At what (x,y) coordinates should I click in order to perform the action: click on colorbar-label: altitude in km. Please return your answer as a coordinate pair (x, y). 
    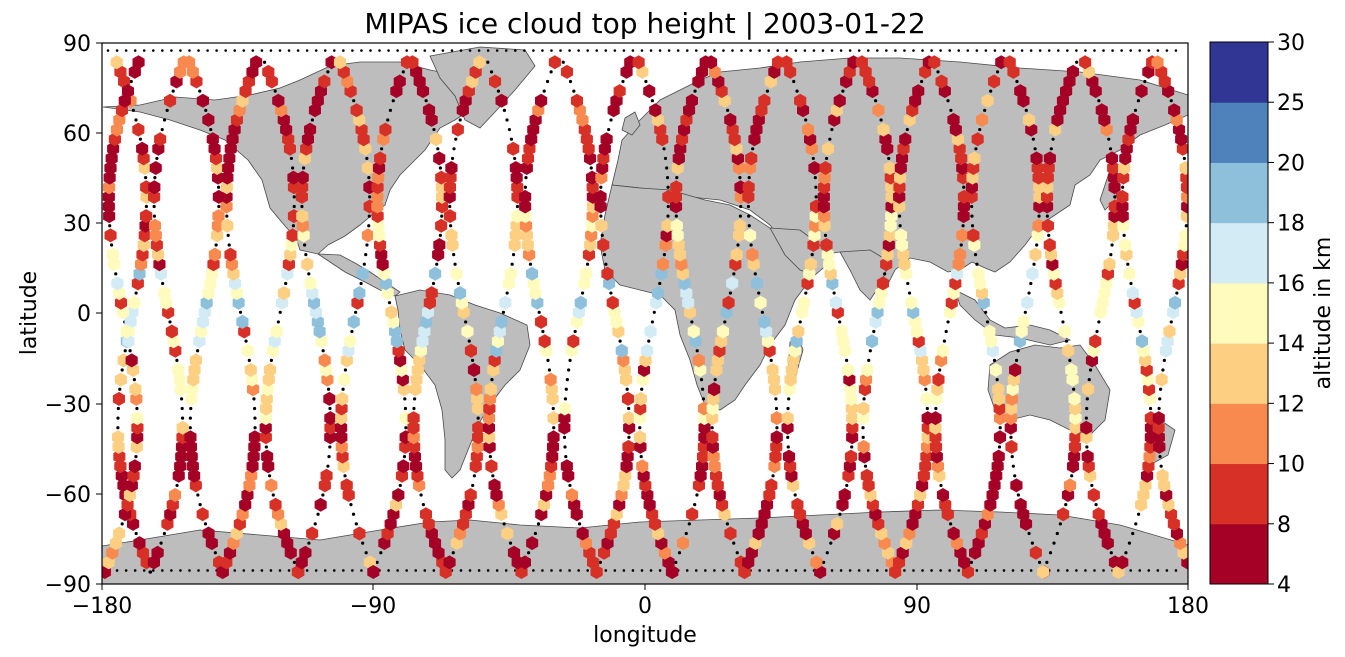
    Looking at the image, I should click on (1323, 313).